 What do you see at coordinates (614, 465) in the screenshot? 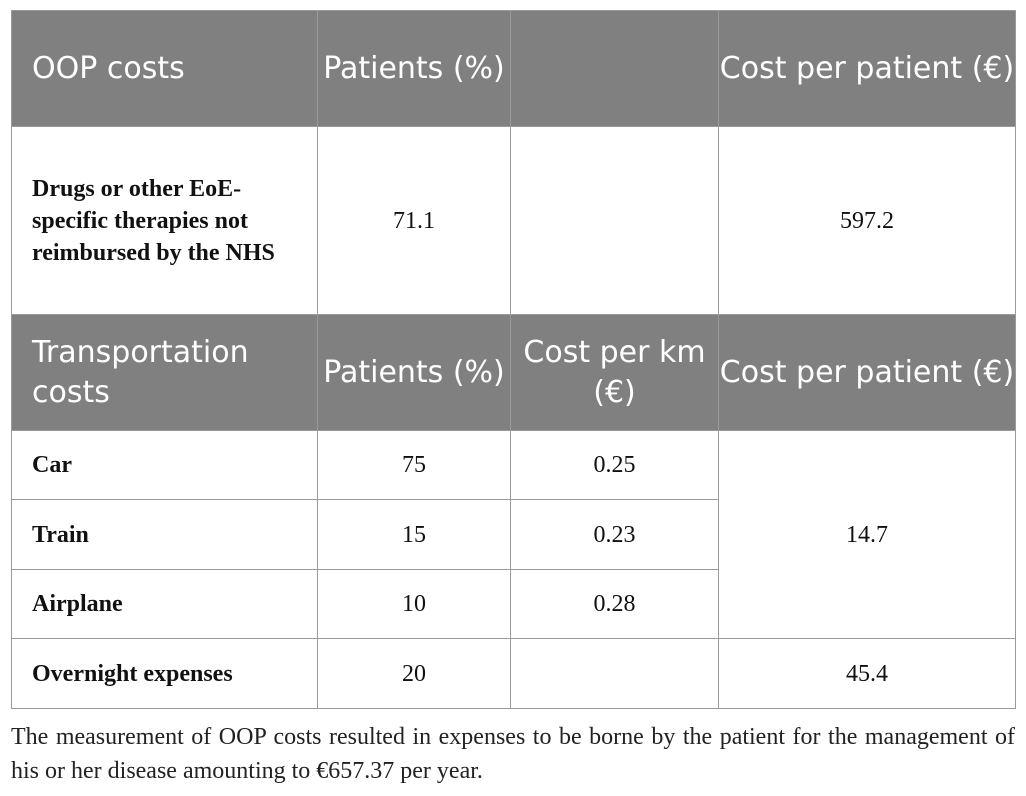
I see `cell-cost-per-km: 0.25` at bounding box center [614, 465].